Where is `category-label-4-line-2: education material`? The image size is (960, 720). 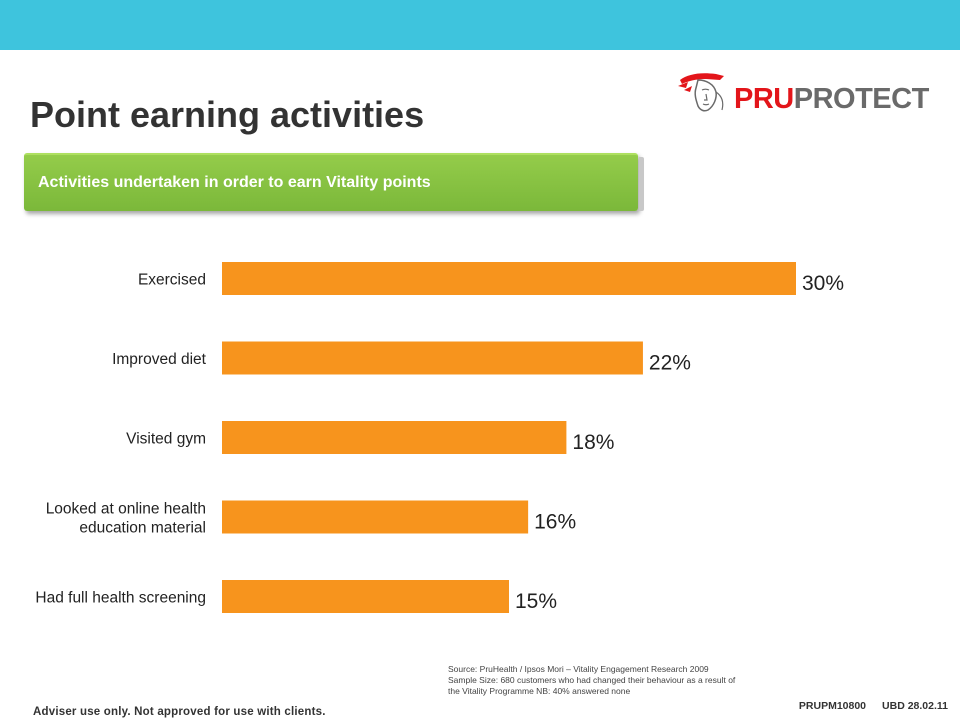
category-label-4-line-2: education material is located at coordinates (142, 528).